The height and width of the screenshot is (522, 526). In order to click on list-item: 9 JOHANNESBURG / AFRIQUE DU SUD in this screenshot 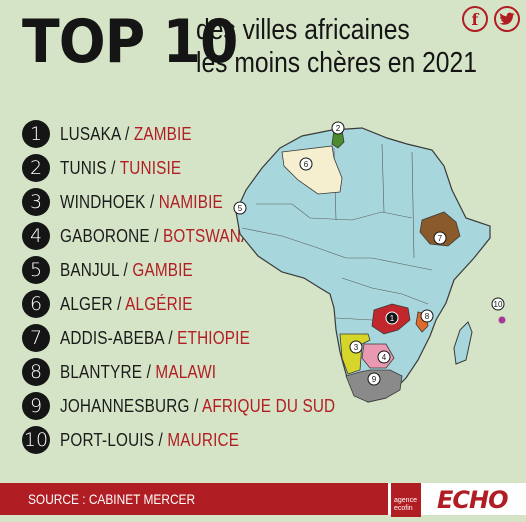, I will do `click(203, 406)`.